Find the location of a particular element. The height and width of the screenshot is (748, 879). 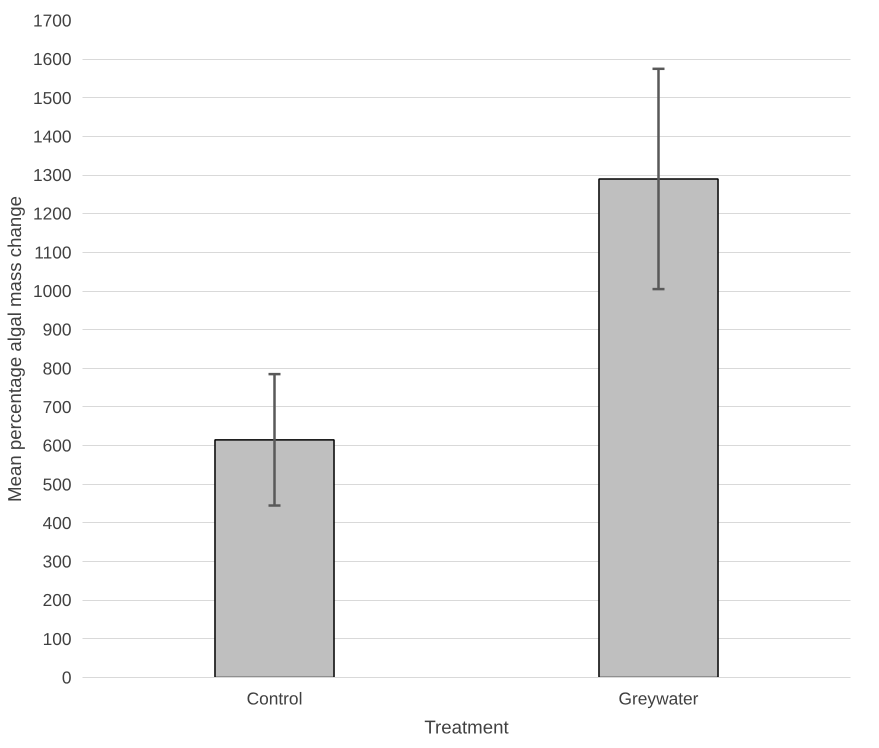

y-tick-label: 200 is located at coordinates (57, 600).